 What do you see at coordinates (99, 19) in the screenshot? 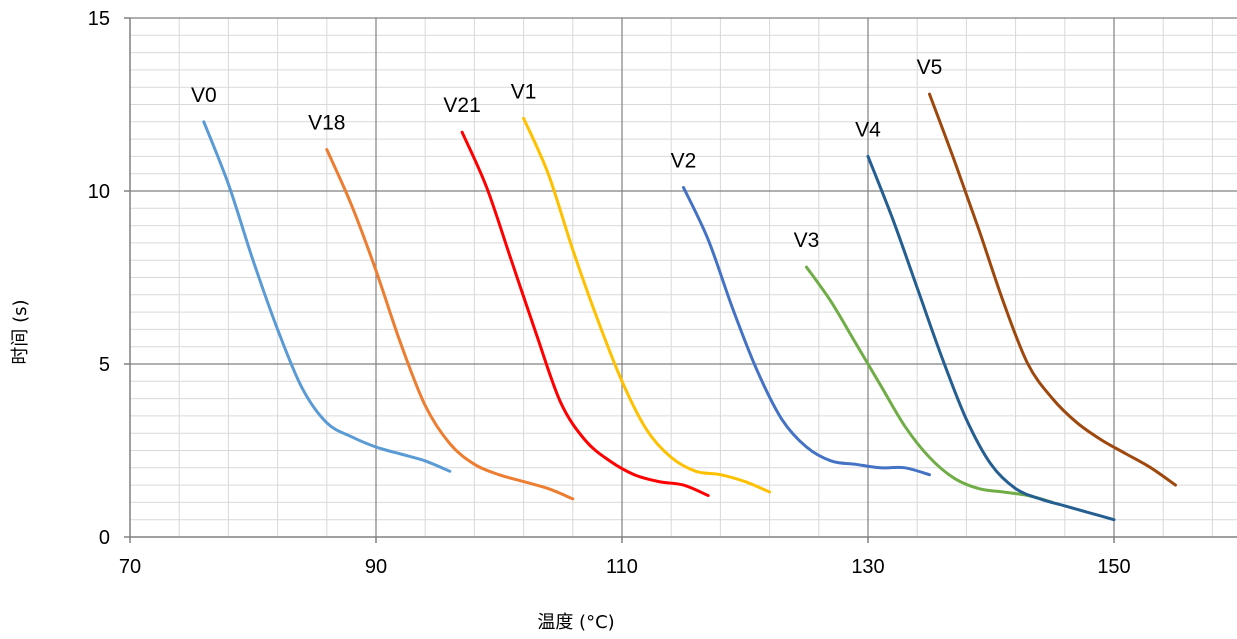
I see `y-tick-label: 15` at bounding box center [99, 19].